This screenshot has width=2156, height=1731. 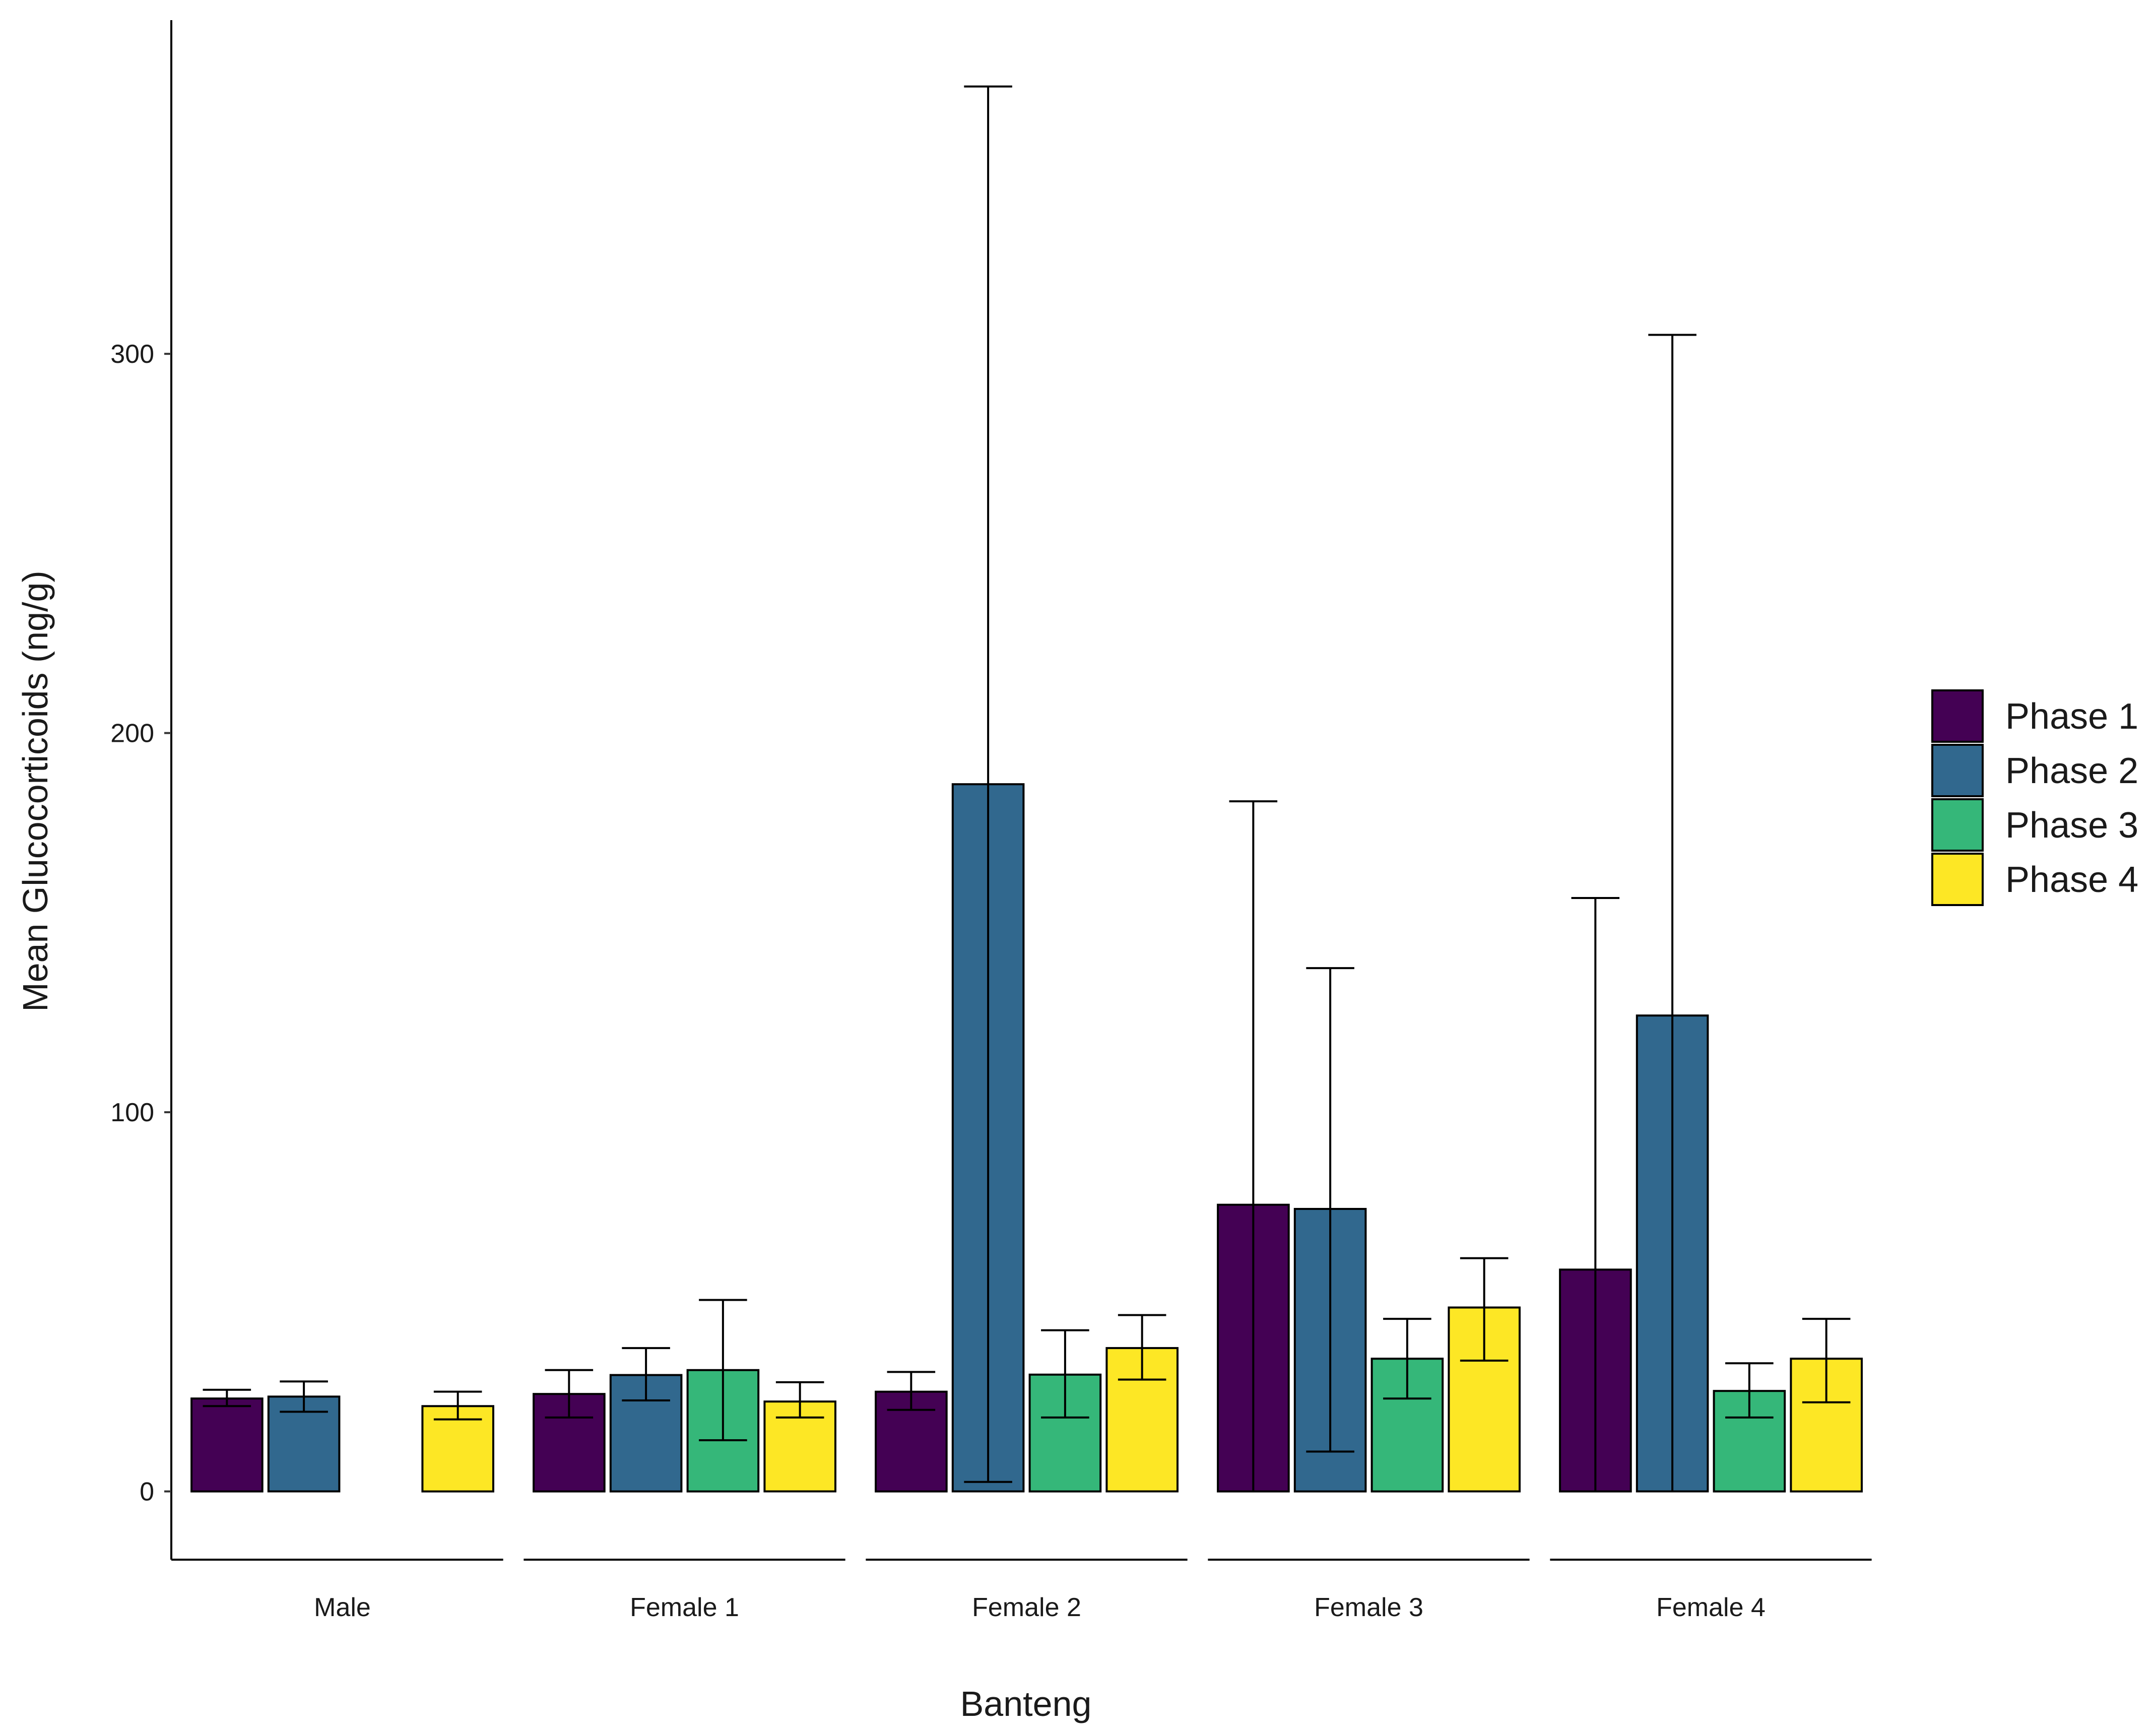 What do you see at coordinates (147, 1492) in the screenshot?
I see `y-tick-label: 0` at bounding box center [147, 1492].